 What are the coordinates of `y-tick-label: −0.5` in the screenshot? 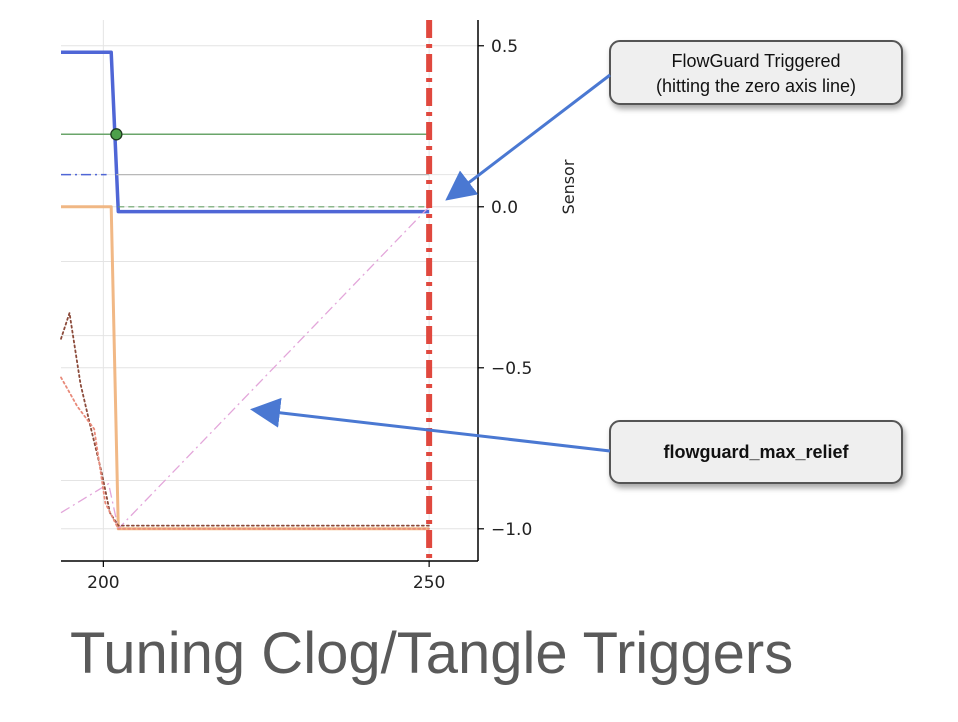 It's located at (511, 369).